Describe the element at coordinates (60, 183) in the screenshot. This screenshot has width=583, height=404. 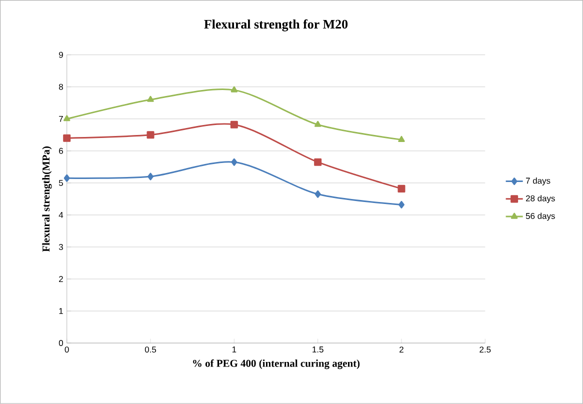
I see `y-tick-label: 5` at that location.